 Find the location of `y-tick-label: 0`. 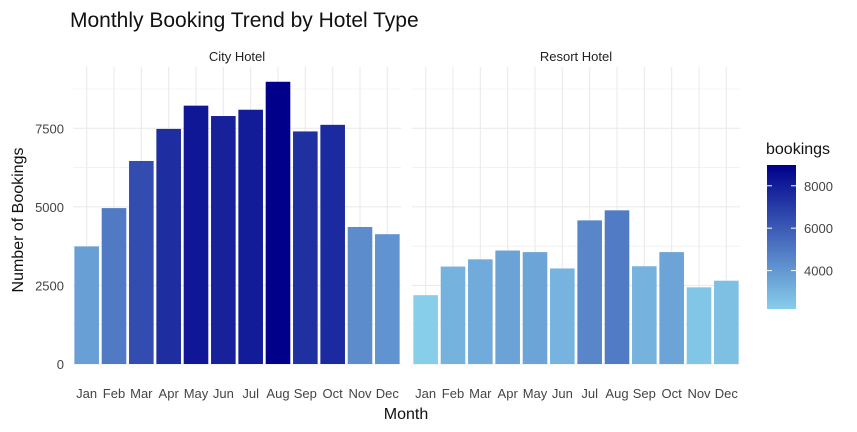

y-tick-label: 0 is located at coordinates (60, 364).